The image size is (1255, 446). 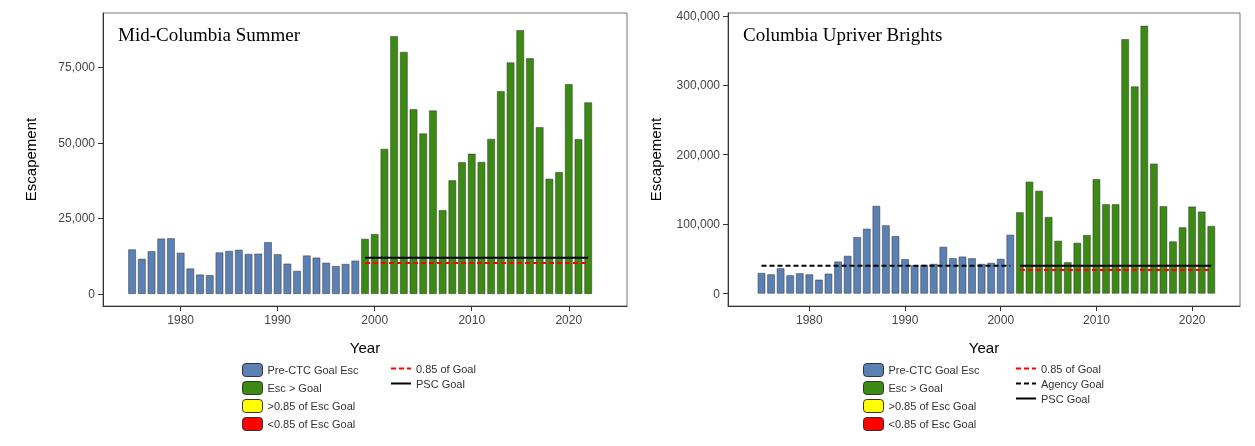 What do you see at coordinates (1072, 383) in the screenshot?
I see `legend-label: Agency Goal` at bounding box center [1072, 383].